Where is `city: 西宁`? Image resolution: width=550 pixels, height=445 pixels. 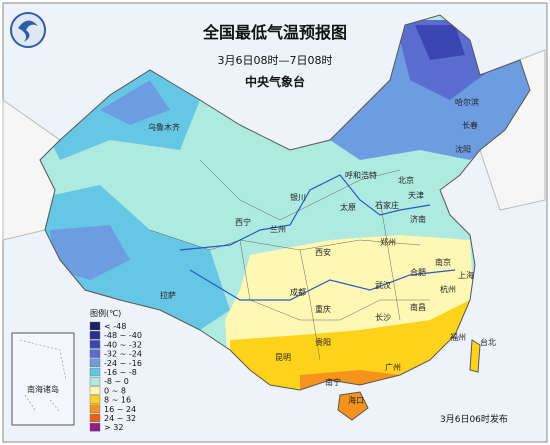 city: 西宁 is located at coordinates (243, 222).